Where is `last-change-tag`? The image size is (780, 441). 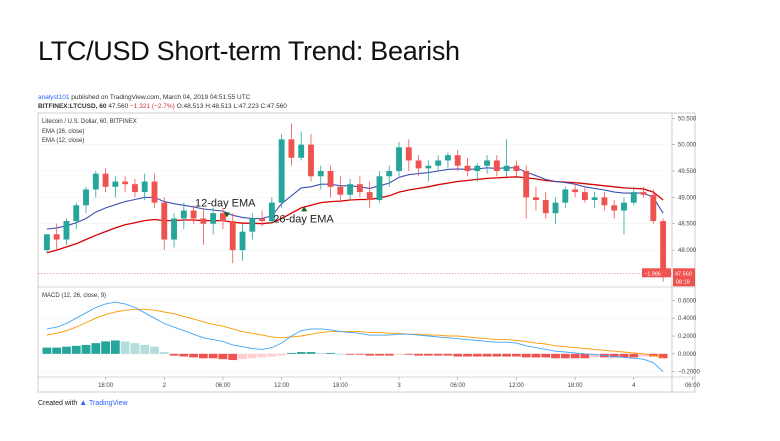
last-change-tag is located at coordinates (656, 273).